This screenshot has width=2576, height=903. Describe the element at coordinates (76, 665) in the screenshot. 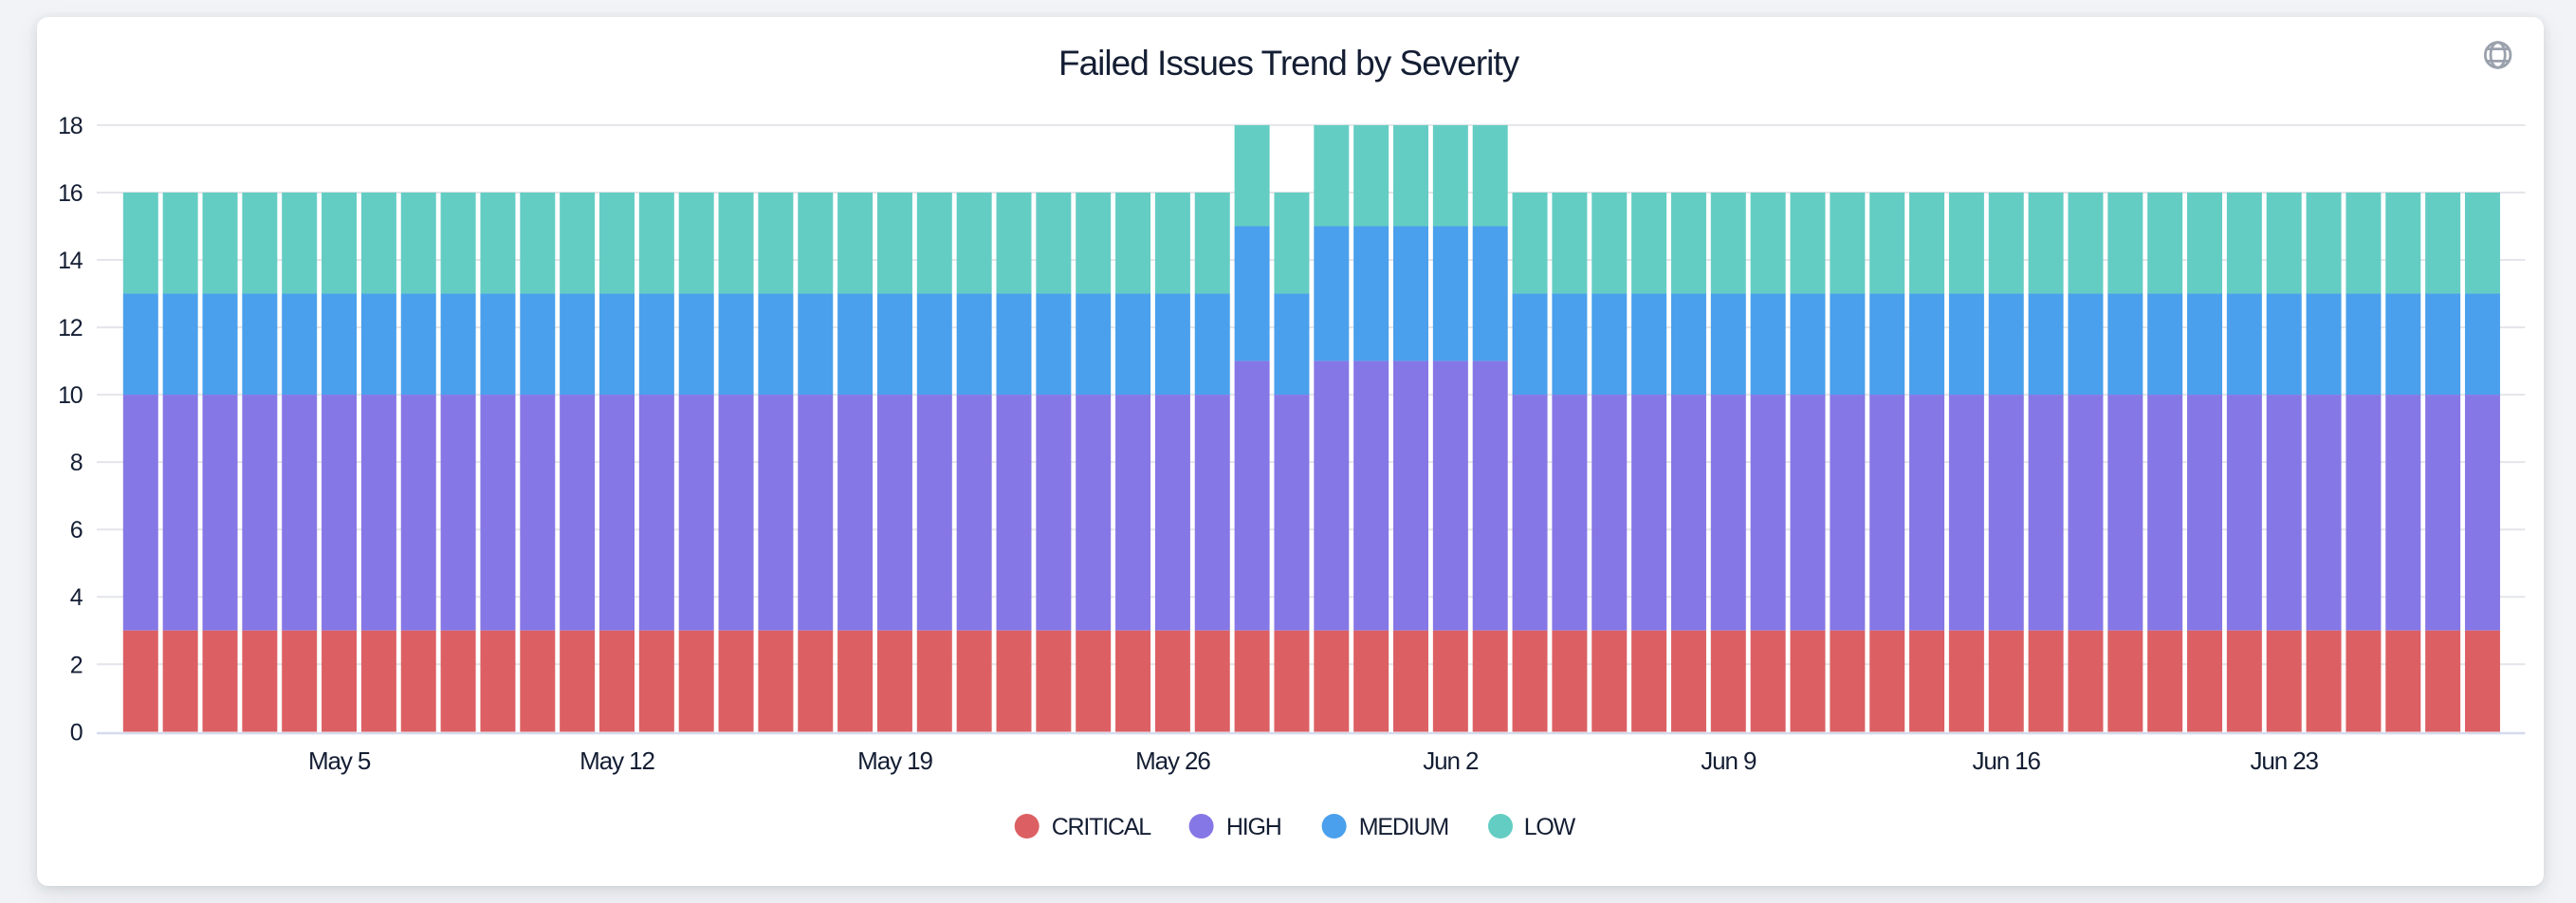

I see `svg-text: 2` at that location.